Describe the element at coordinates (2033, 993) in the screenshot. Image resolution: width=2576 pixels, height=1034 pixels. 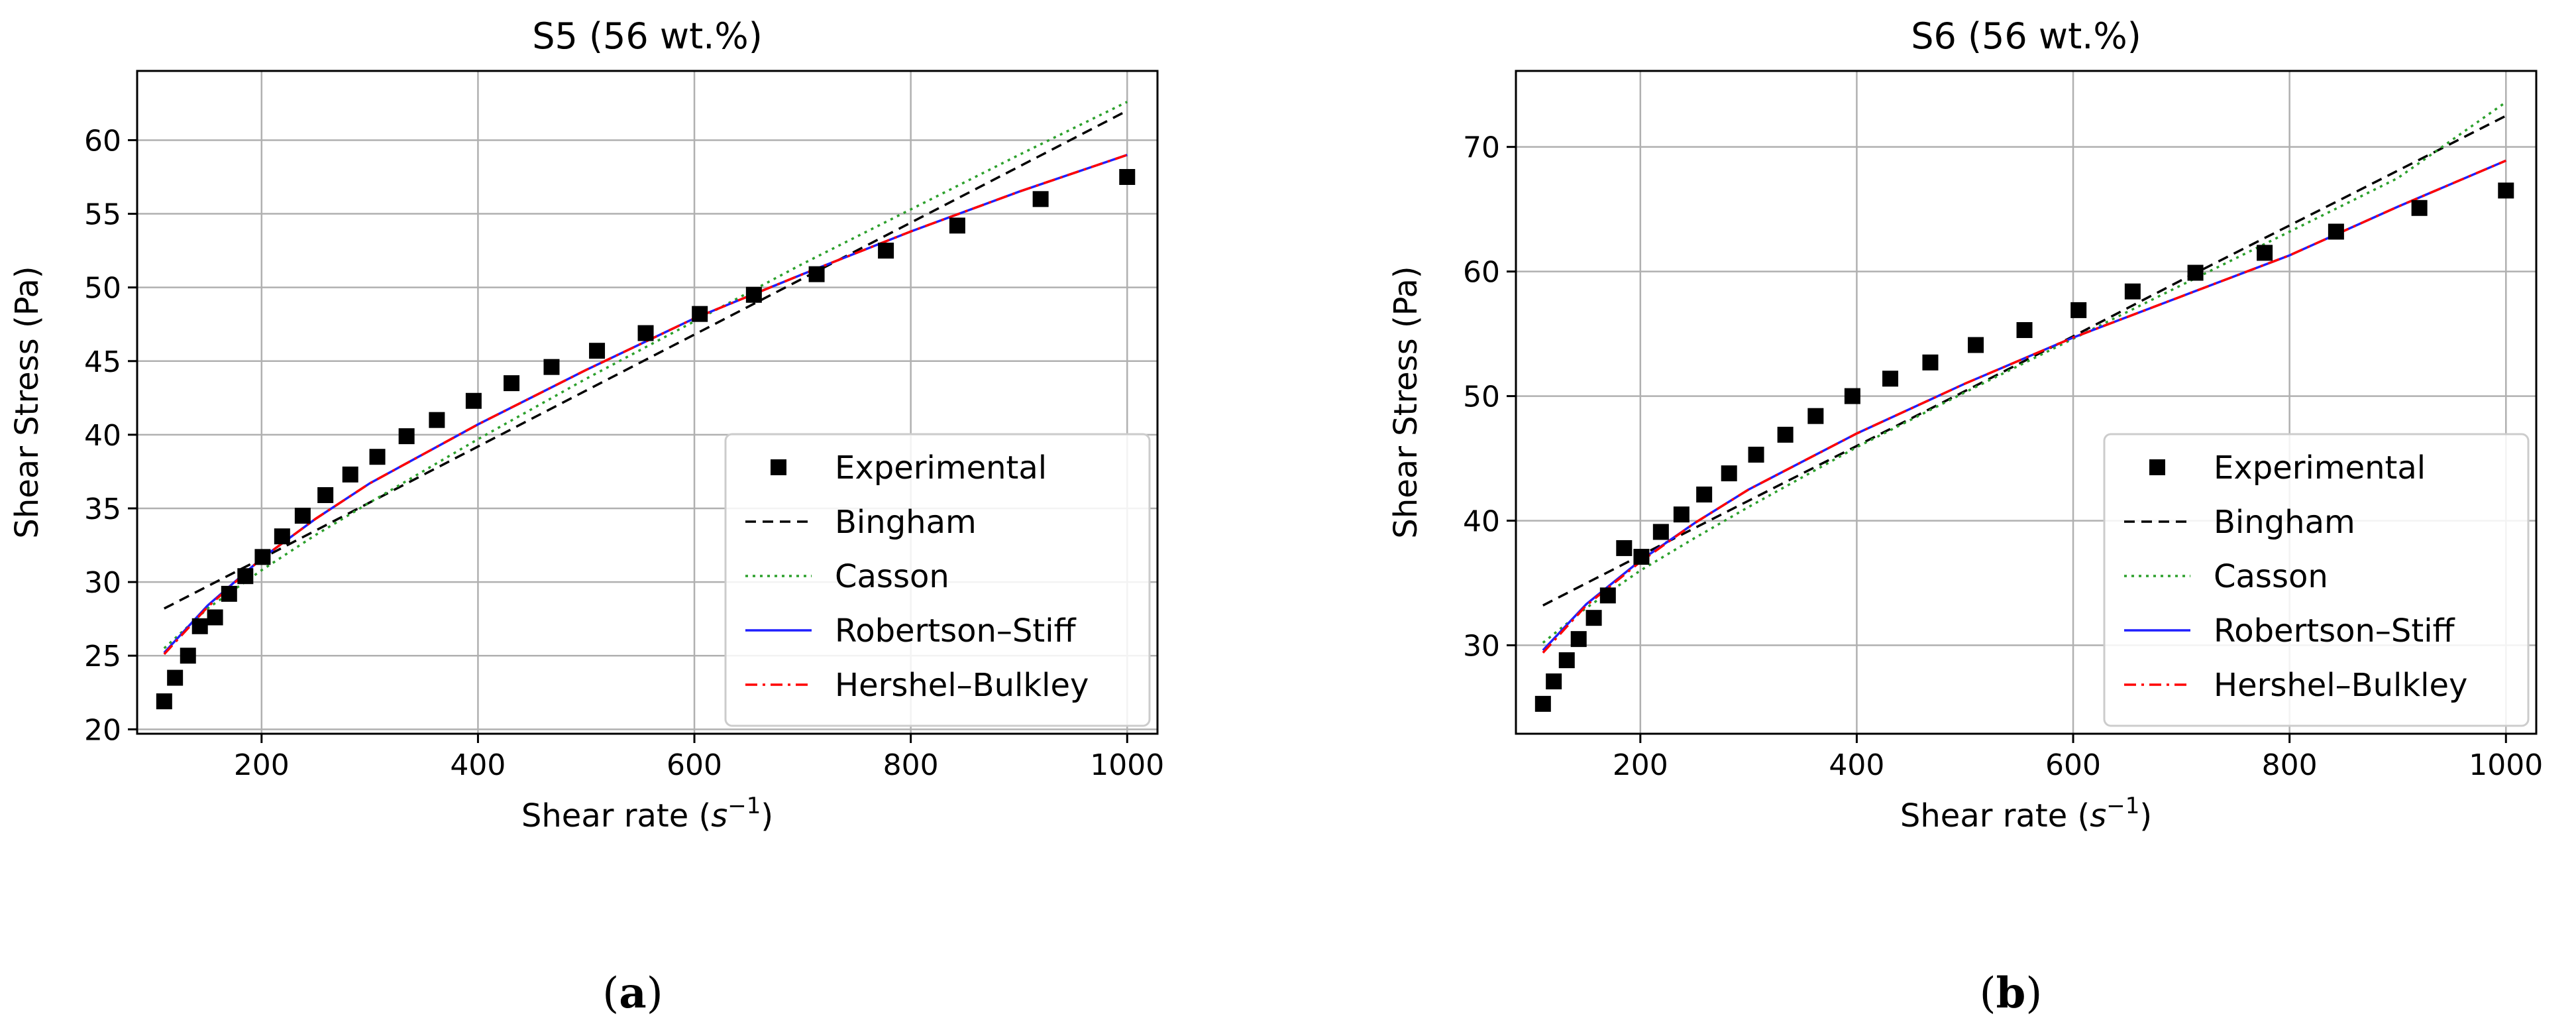
I see `caption-b-close: )` at that location.